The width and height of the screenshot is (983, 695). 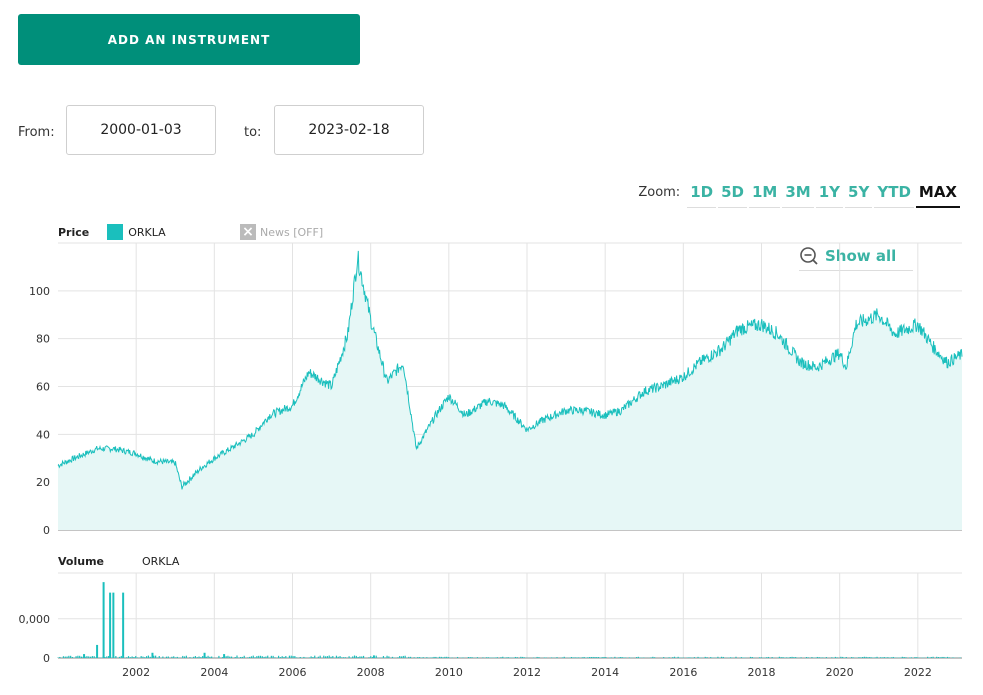 What do you see at coordinates (683, 672) in the screenshot?
I see `x-tick-label: 2016` at bounding box center [683, 672].